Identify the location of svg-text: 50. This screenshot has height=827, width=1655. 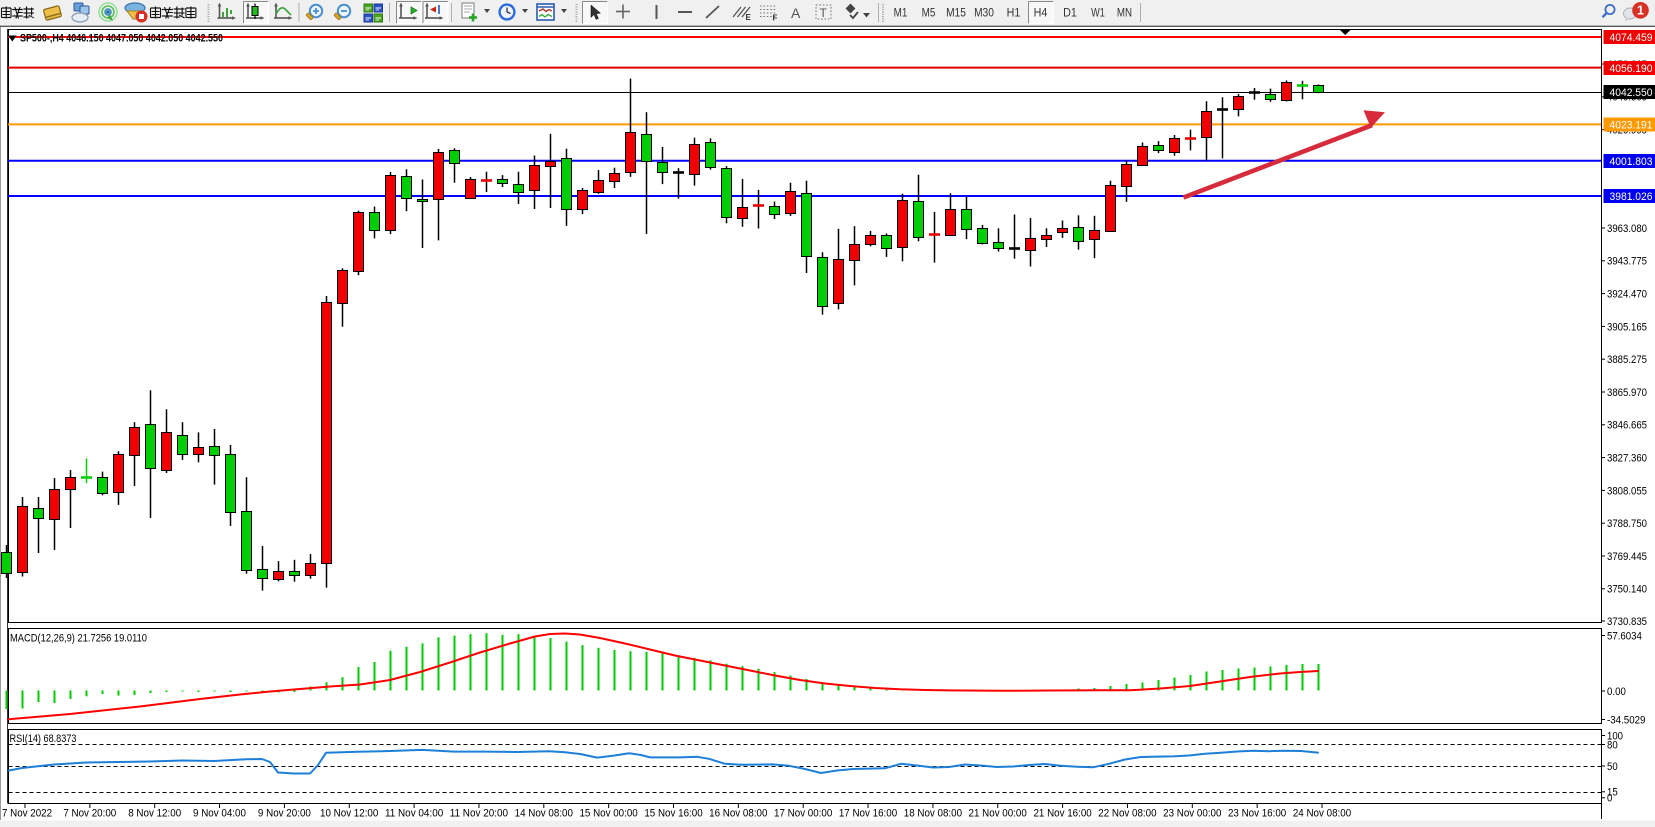
(1612, 767).